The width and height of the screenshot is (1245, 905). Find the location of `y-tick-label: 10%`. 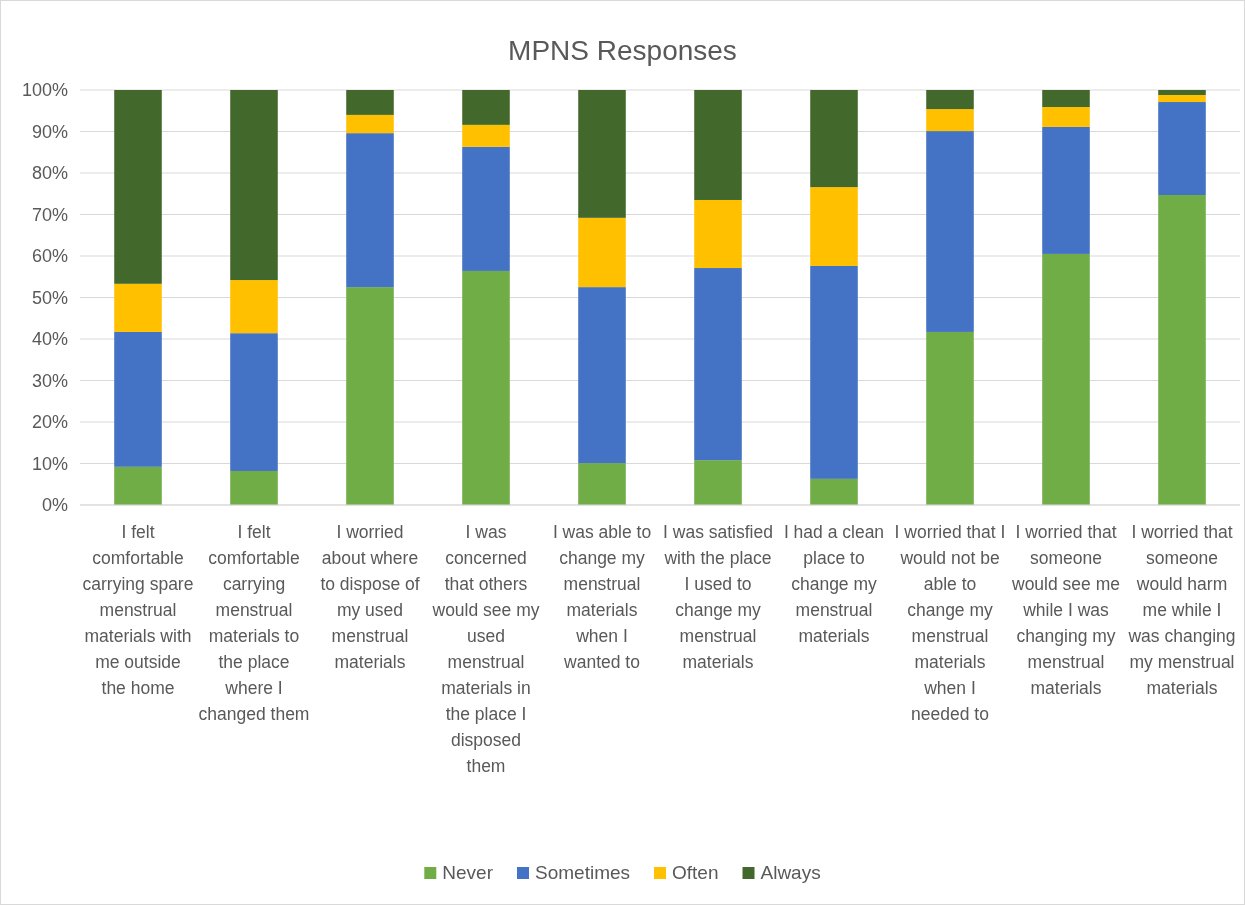

y-tick-label: 10% is located at coordinates (49, 463).